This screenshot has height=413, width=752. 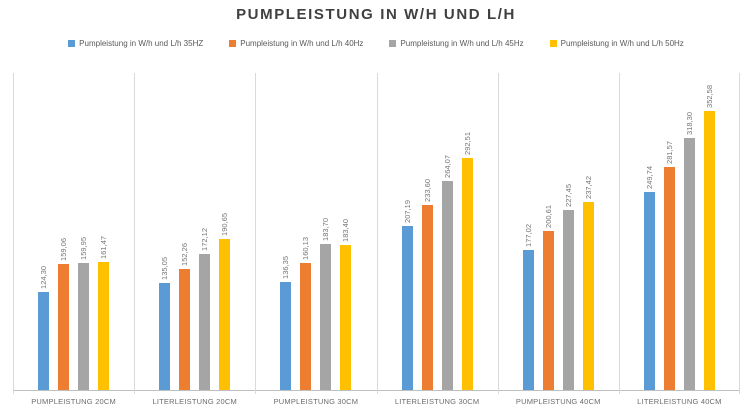 I want to click on bar-value-label: 281,57, so click(x=669, y=152).